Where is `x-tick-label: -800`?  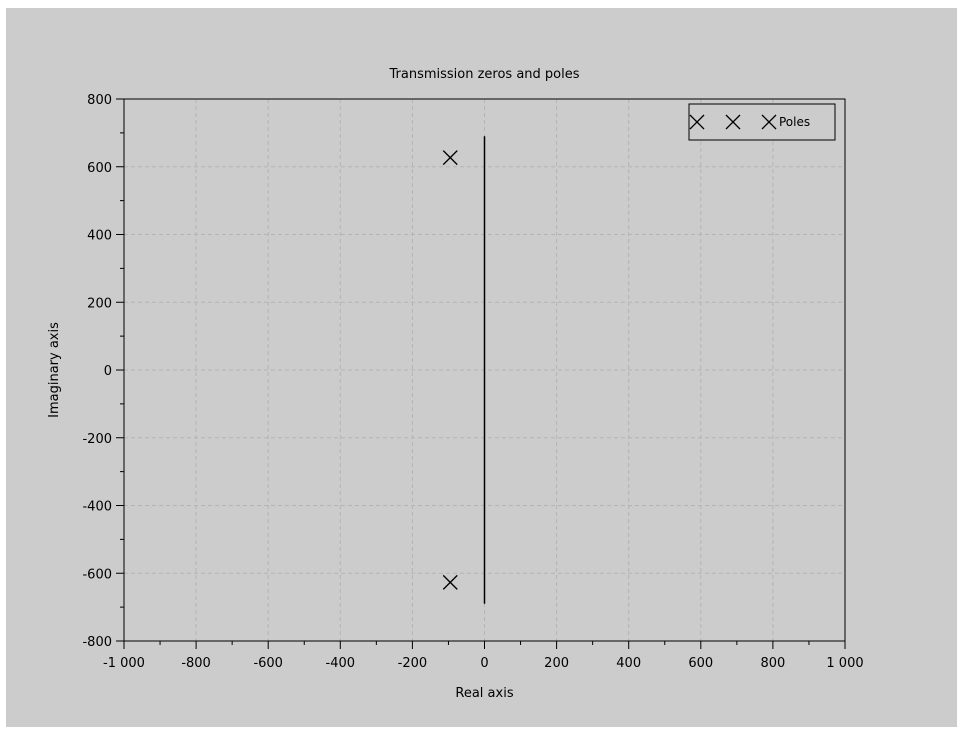 x-tick-label: -800 is located at coordinates (196, 663).